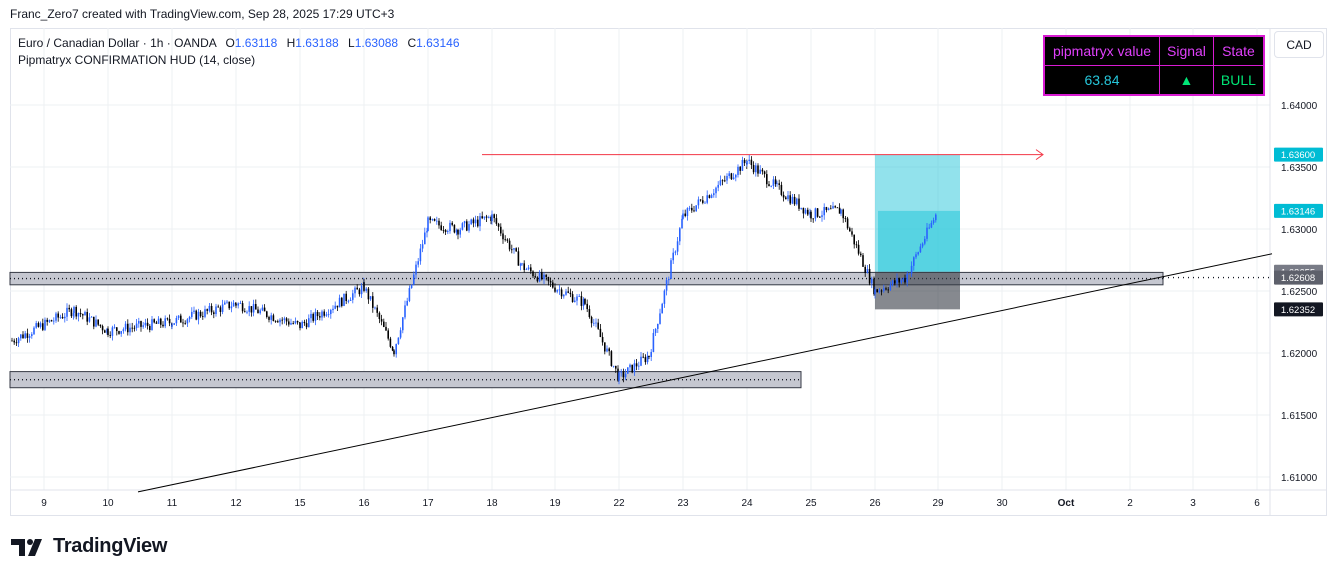 This screenshot has height=576, width=1337. Describe the element at coordinates (1298, 309) in the screenshot. I see `price-label-stop` at that location.